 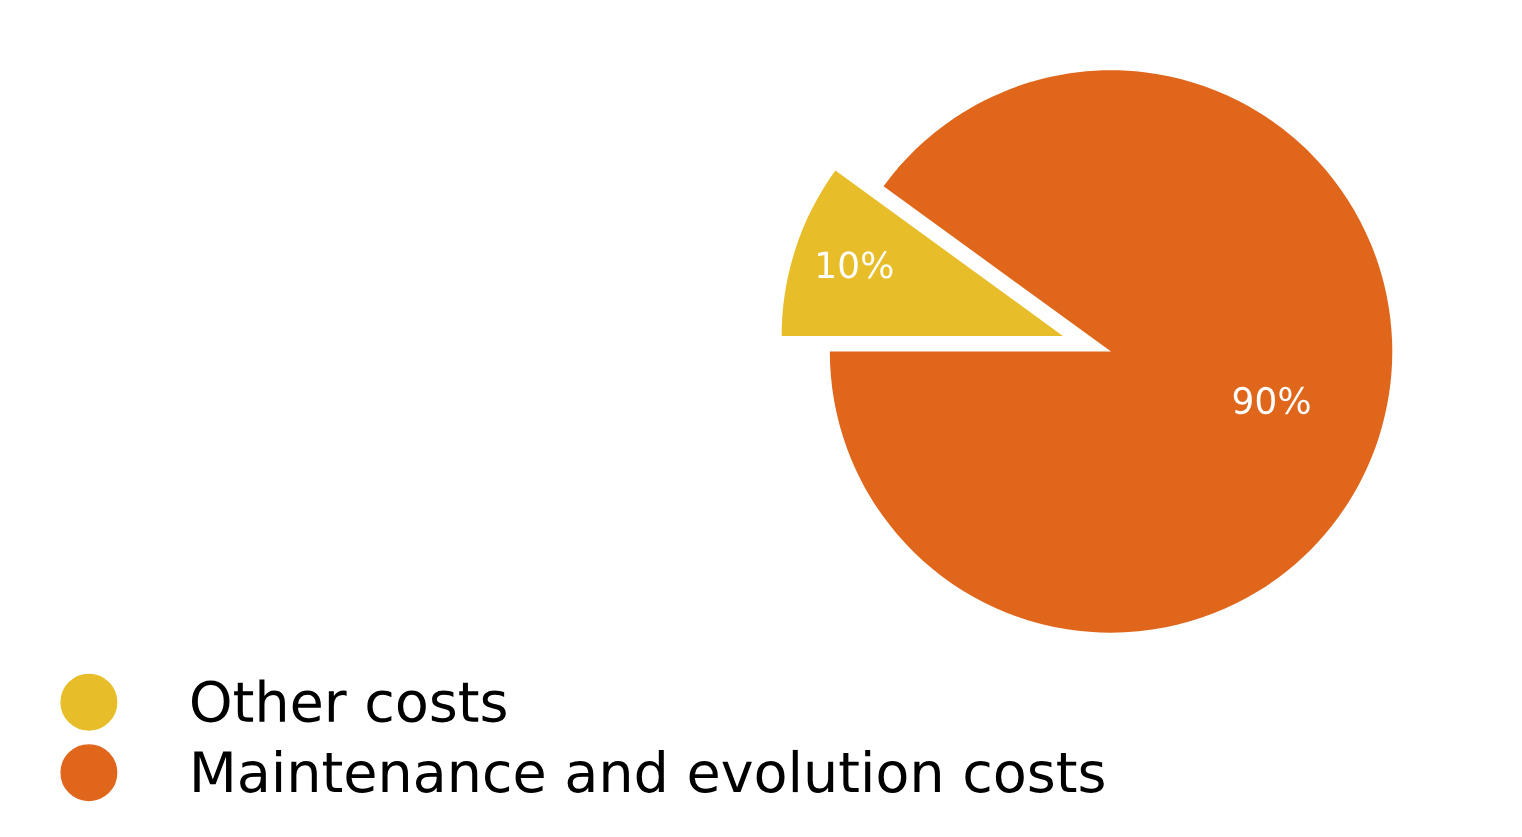 What do you see at coordinates (1271, 400) in the screenshot?
I see `data-label: 90%` at bounding box center [1271, 400].